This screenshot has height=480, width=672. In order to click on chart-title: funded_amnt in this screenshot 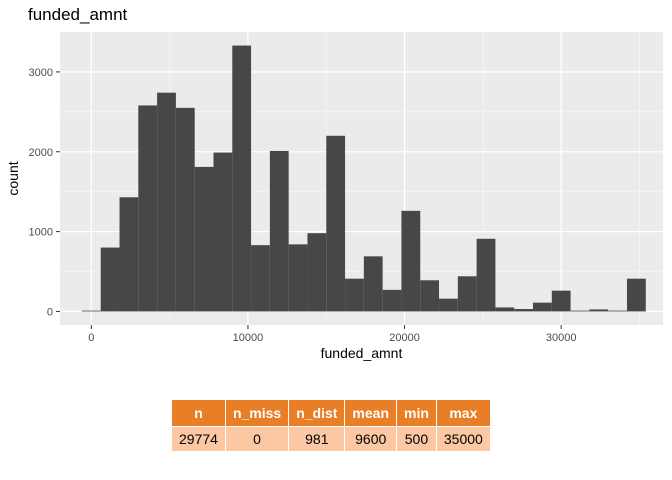, I will do `click(78, 14)`.